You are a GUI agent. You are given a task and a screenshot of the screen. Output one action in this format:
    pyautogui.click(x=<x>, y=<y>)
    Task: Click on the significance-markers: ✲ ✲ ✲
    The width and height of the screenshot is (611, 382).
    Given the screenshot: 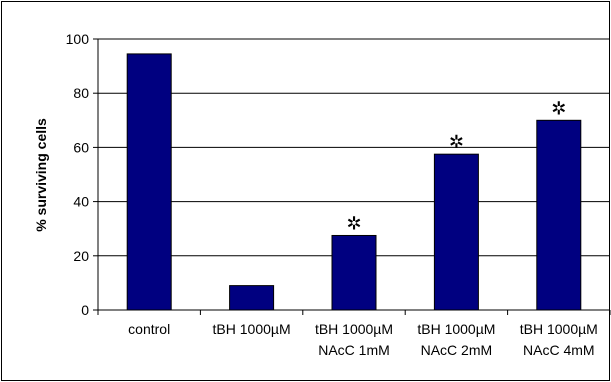 What is the action you would take?
    pyautogui.click(x=456, y=166)
    